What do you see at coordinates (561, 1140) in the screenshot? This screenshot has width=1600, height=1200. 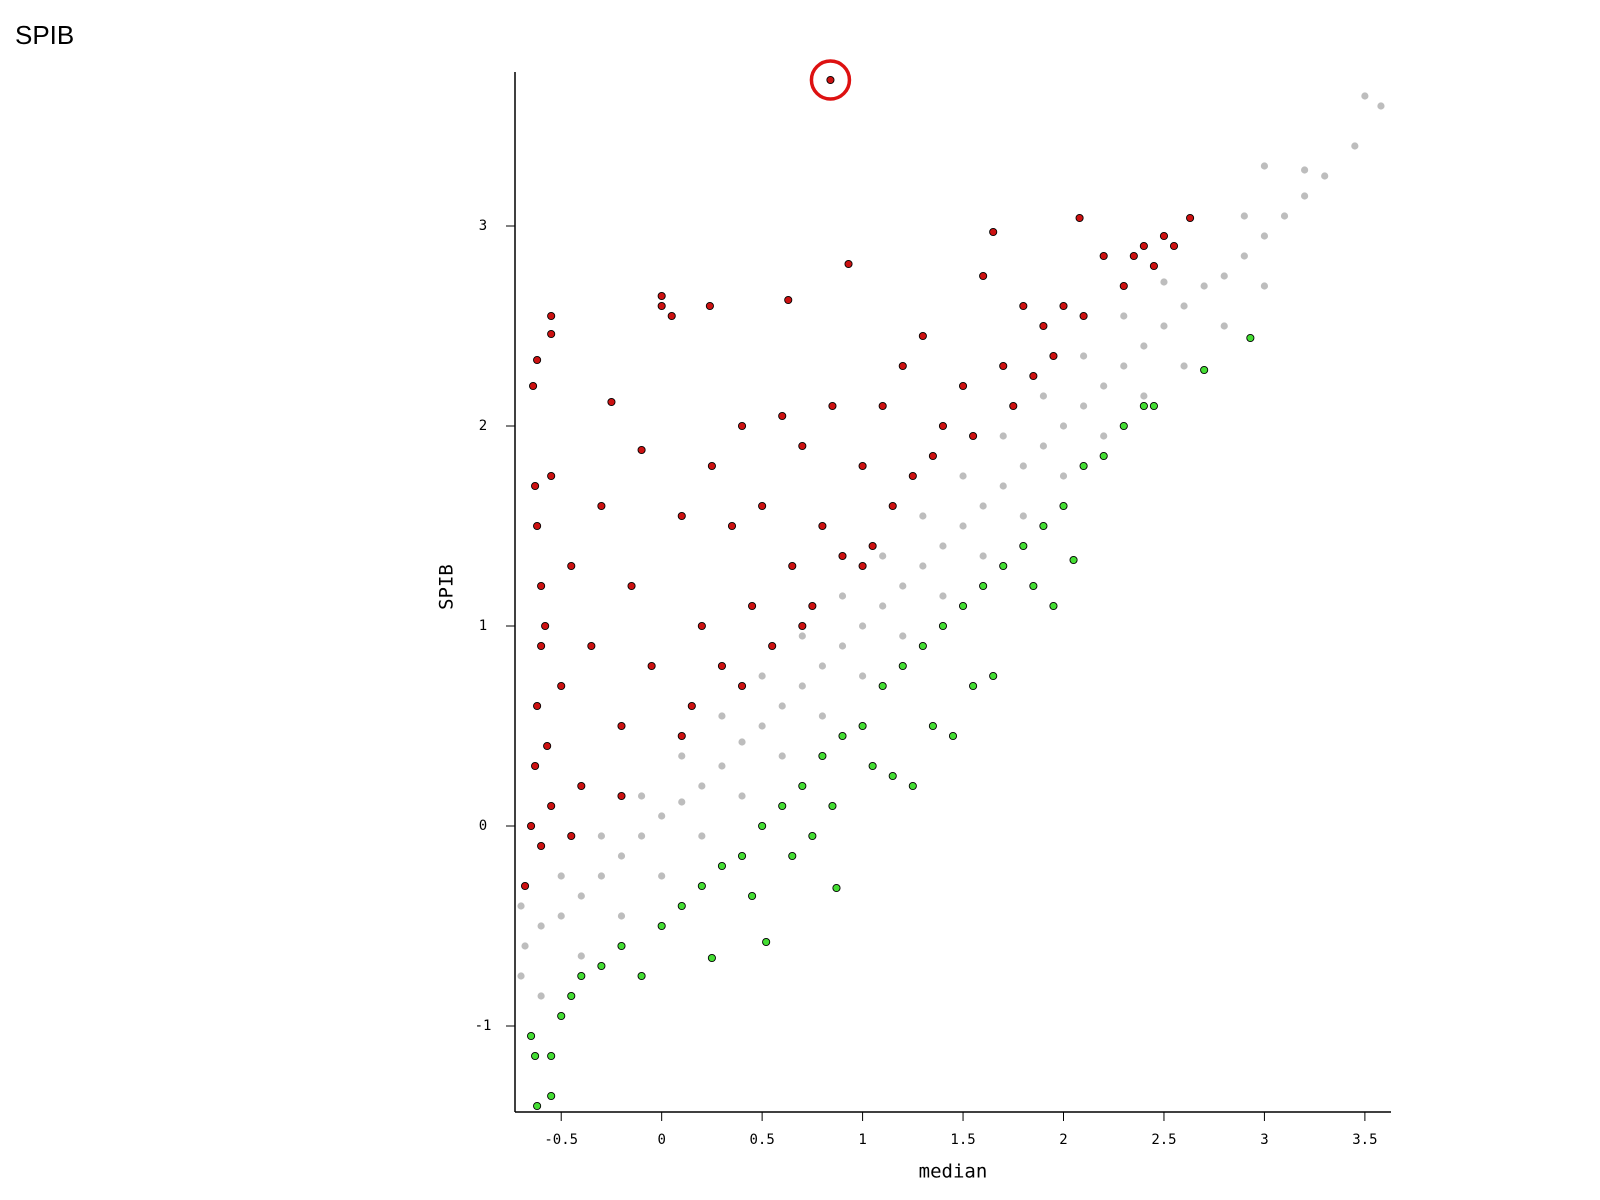 I see `x-tick-label: -0.5` at bounding box center [561, 1140].